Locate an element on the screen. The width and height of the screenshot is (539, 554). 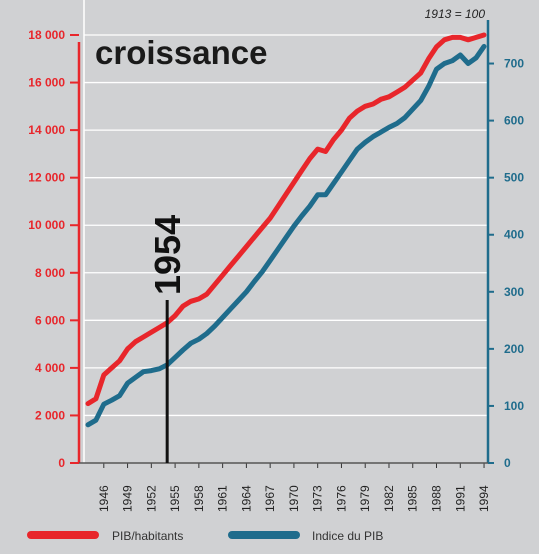
x-tick-label: 1946 is located at coordinates (104, 498).